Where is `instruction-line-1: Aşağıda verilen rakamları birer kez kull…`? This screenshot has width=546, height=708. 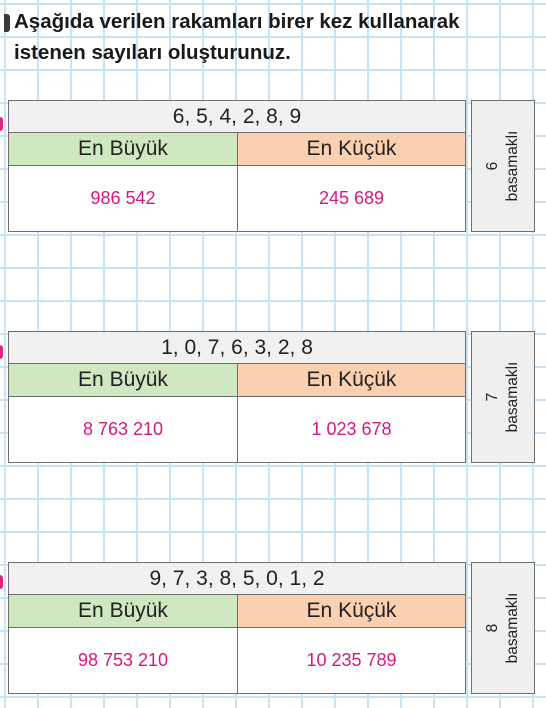 instruction-line-1: Aşağıda verilen rakamları birer kez kull… is located at coordinates (237, 21).